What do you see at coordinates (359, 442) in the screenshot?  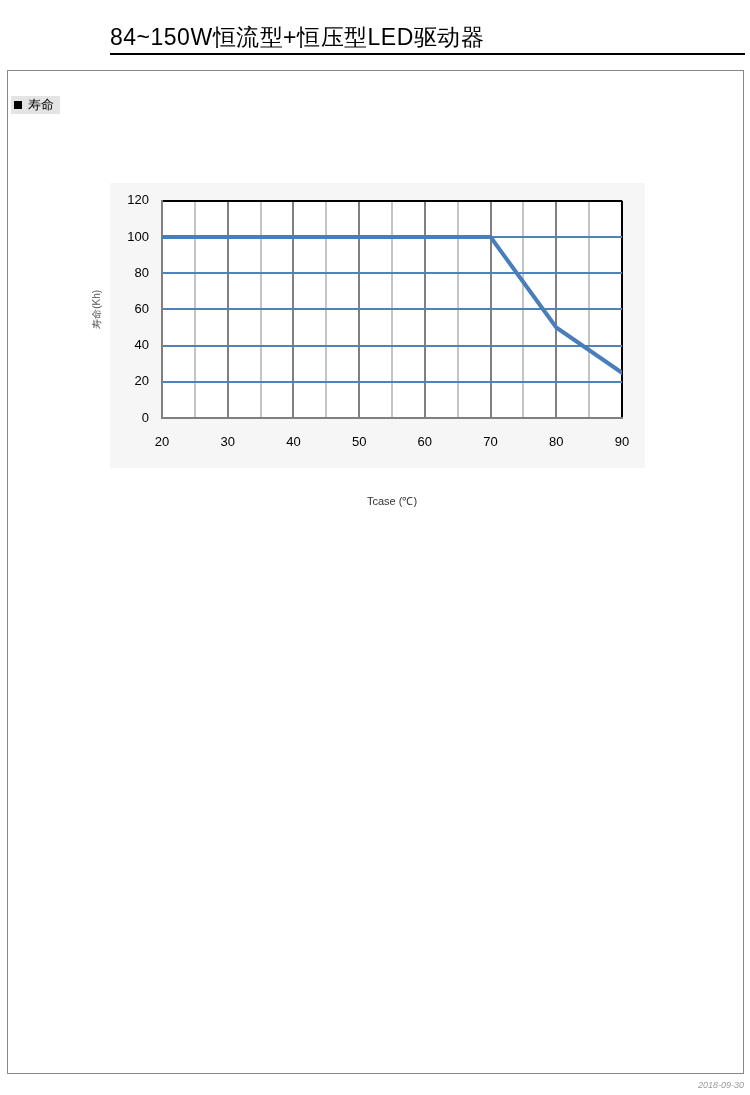 I see `x-tick-label: 50` at bounding box center [359, 442].